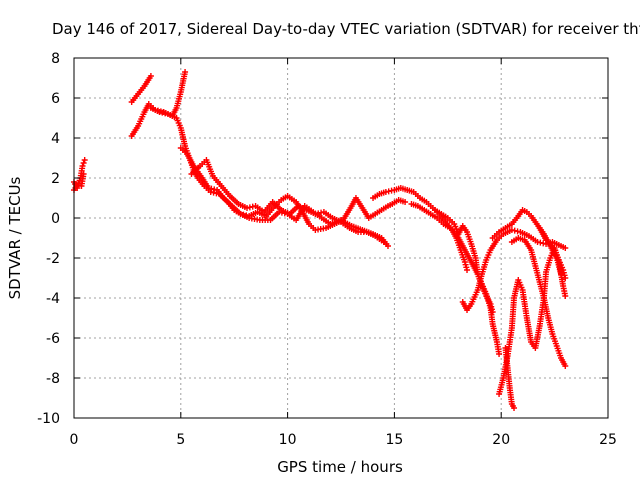 This screenshot has height=480, width=640. What do you see at coordinates (53, 339) in the screenshot?
I see `y-tick-label: -6` at bounding box center [53, 339].